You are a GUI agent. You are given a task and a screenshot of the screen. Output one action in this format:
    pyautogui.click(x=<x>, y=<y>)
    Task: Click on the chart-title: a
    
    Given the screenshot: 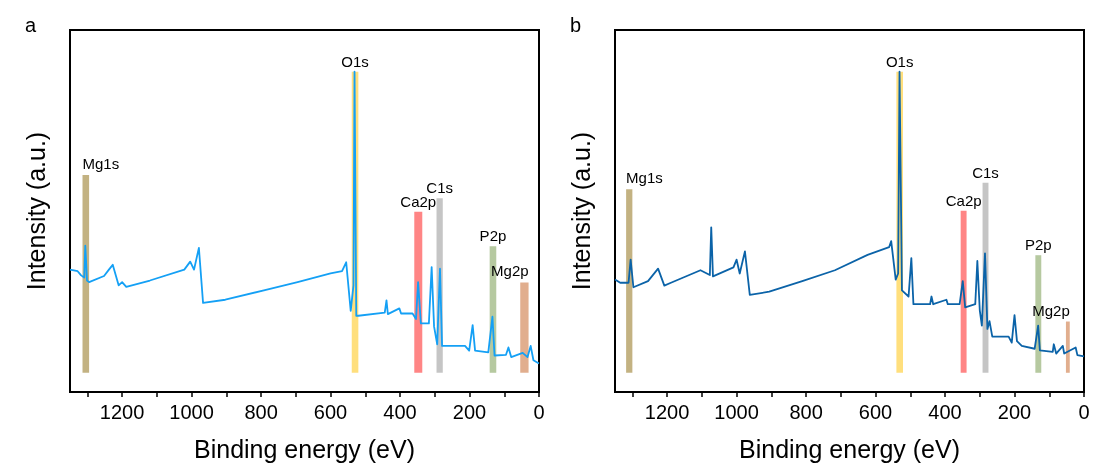 What is the action you would take?
    pyautogui.click(x=31, y=25)
    